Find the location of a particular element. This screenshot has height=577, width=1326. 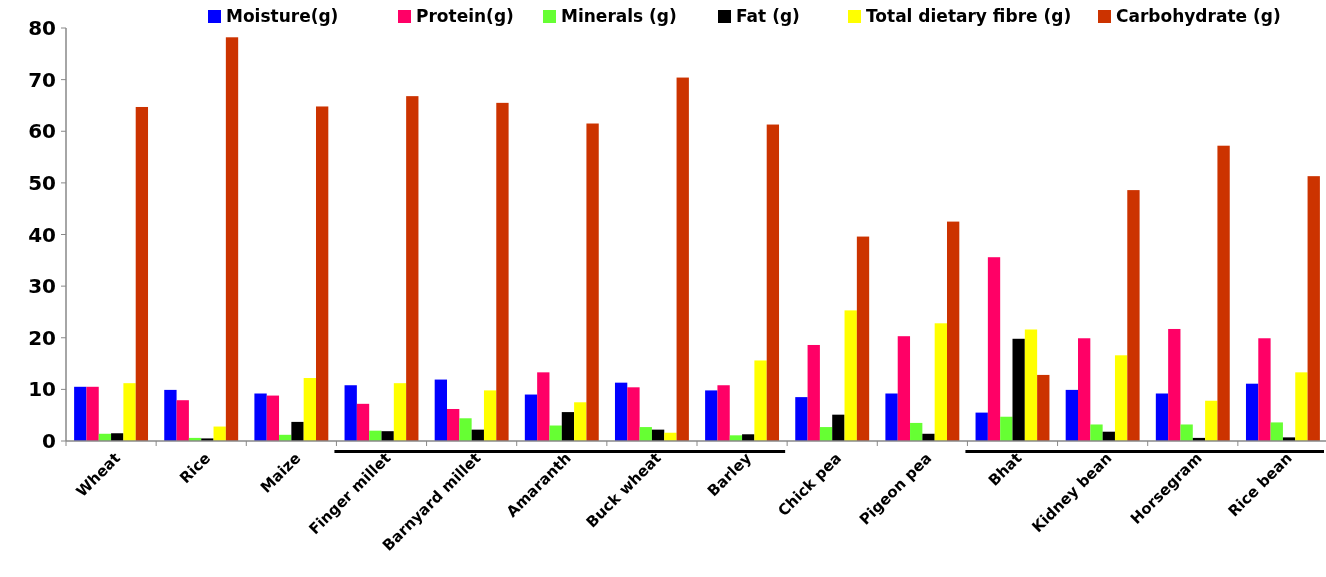

y-tick-label: 40 is located at coordinates (42, 234).